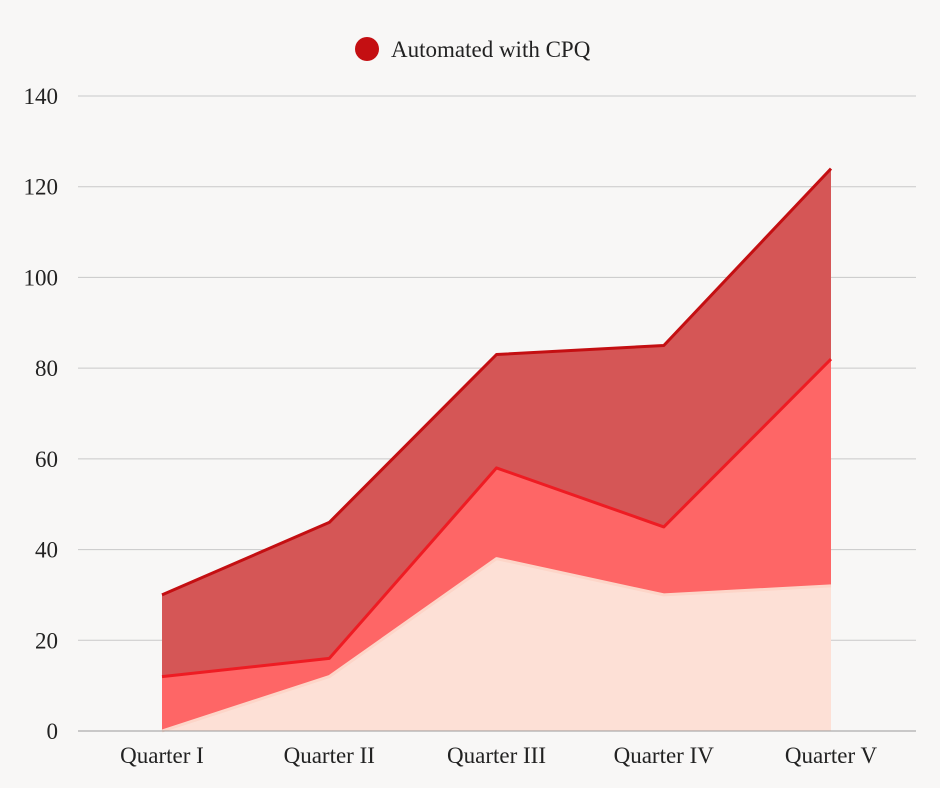 The height and width of the screenshot is (788, 940). I want to click on x-tick-label: Quarter III, so click(496, 755).